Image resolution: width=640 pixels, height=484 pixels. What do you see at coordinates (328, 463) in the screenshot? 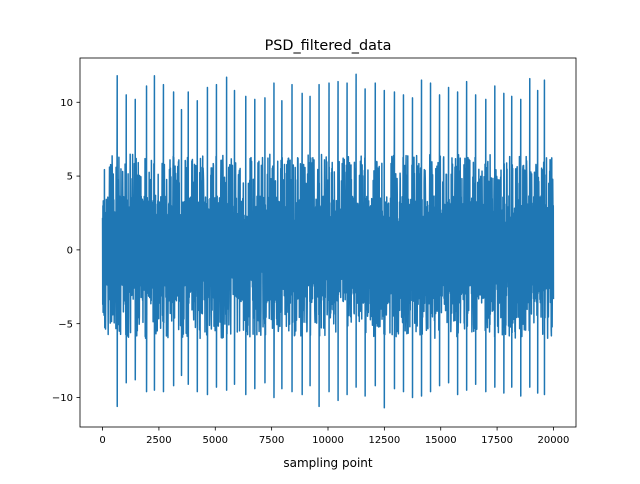
I see `x-axis-label: sampling point` at bounding box center [328, 463].